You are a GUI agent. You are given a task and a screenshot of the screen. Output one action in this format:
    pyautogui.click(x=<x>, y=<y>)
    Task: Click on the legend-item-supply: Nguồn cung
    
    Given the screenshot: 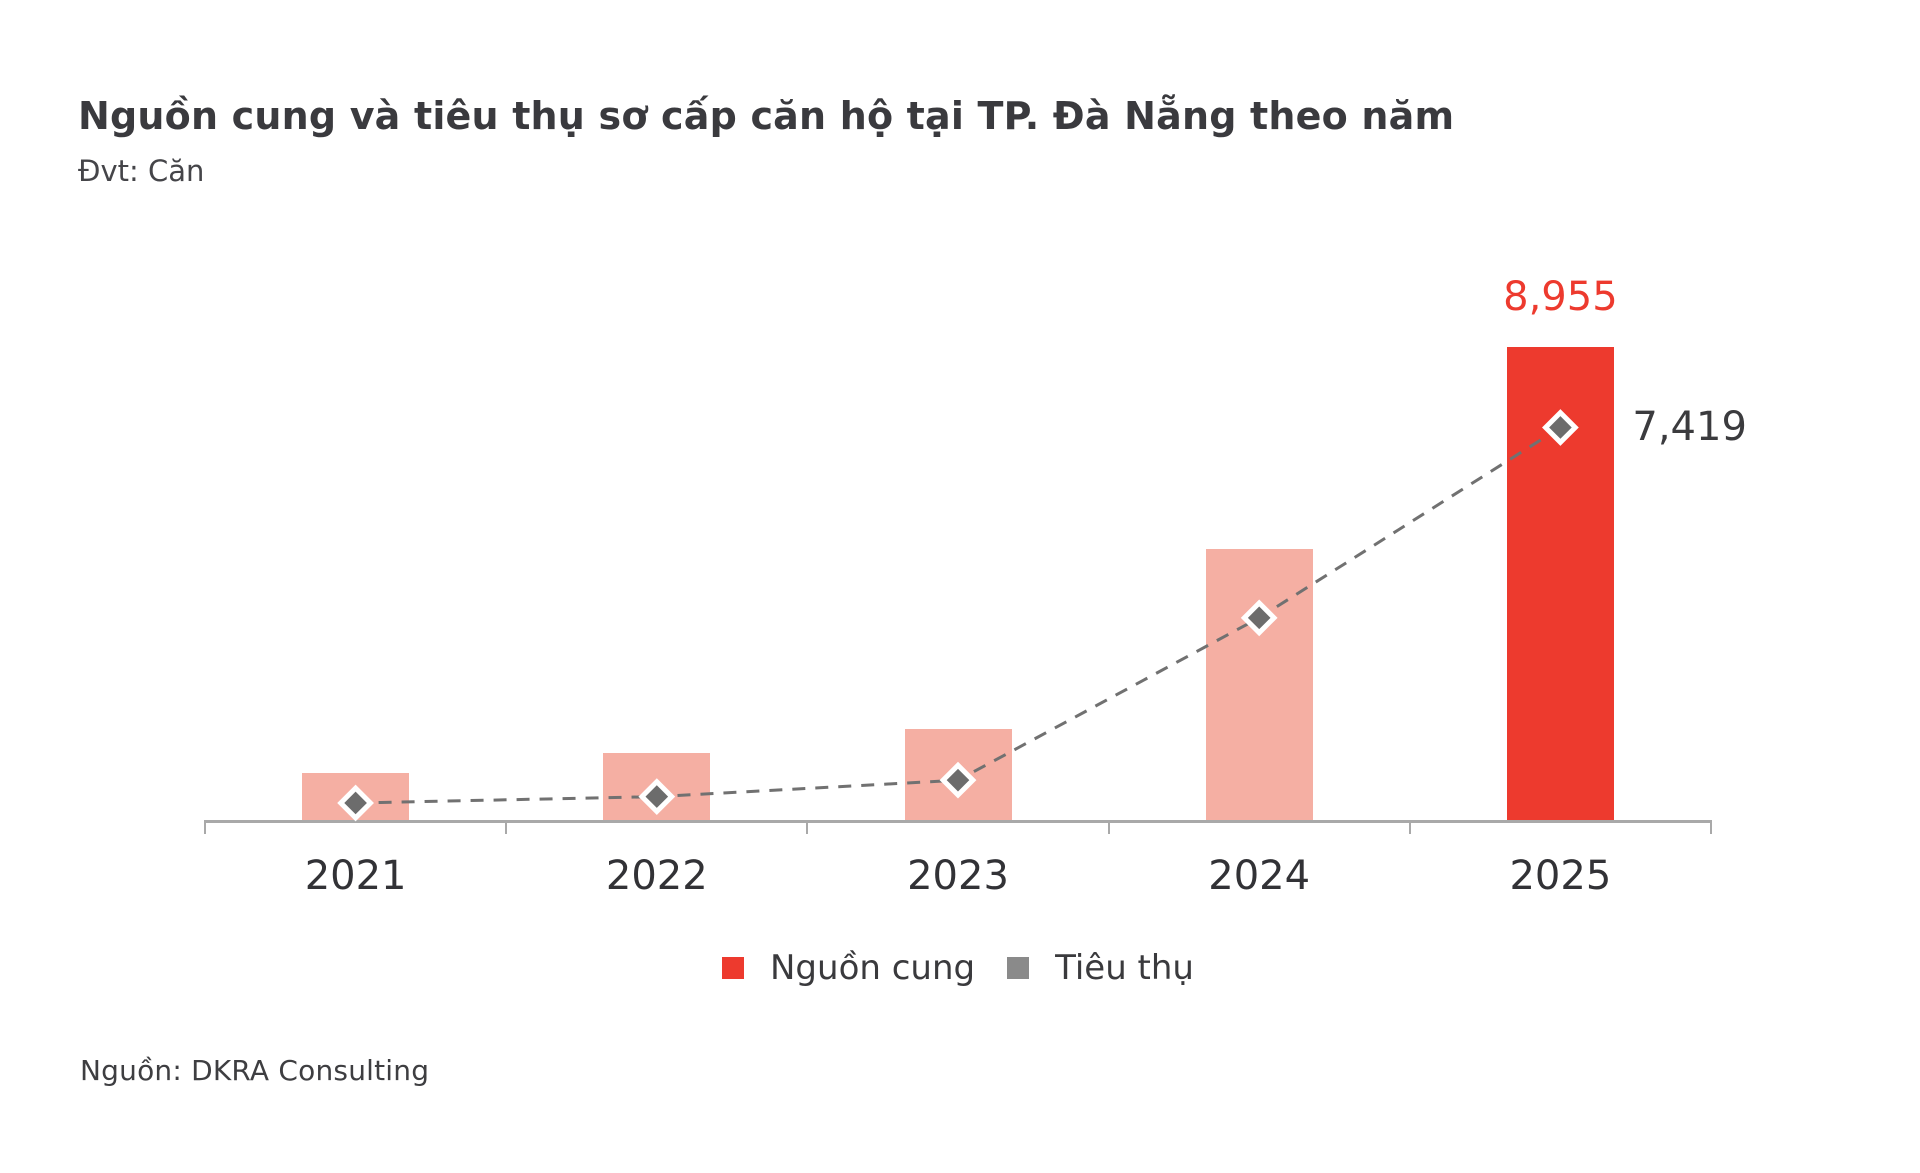 What is the action you would take?
    pyautogui.click(x=848, y=968)
    